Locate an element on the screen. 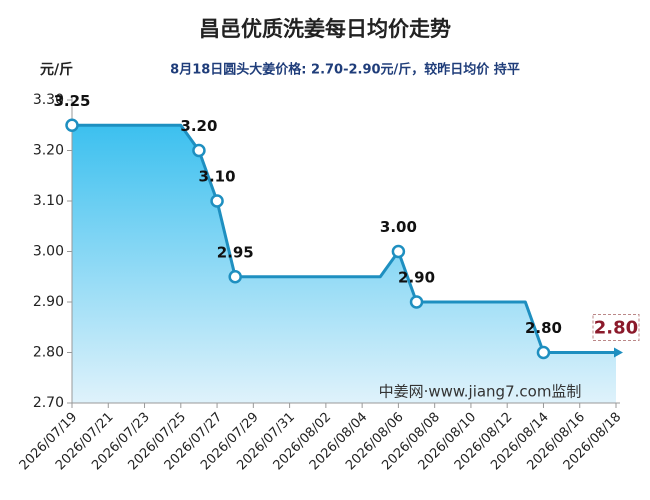 The width and height of the screenshot is (650, 500). y-tick-label: 3.30 is located at coordinates (48, 100).